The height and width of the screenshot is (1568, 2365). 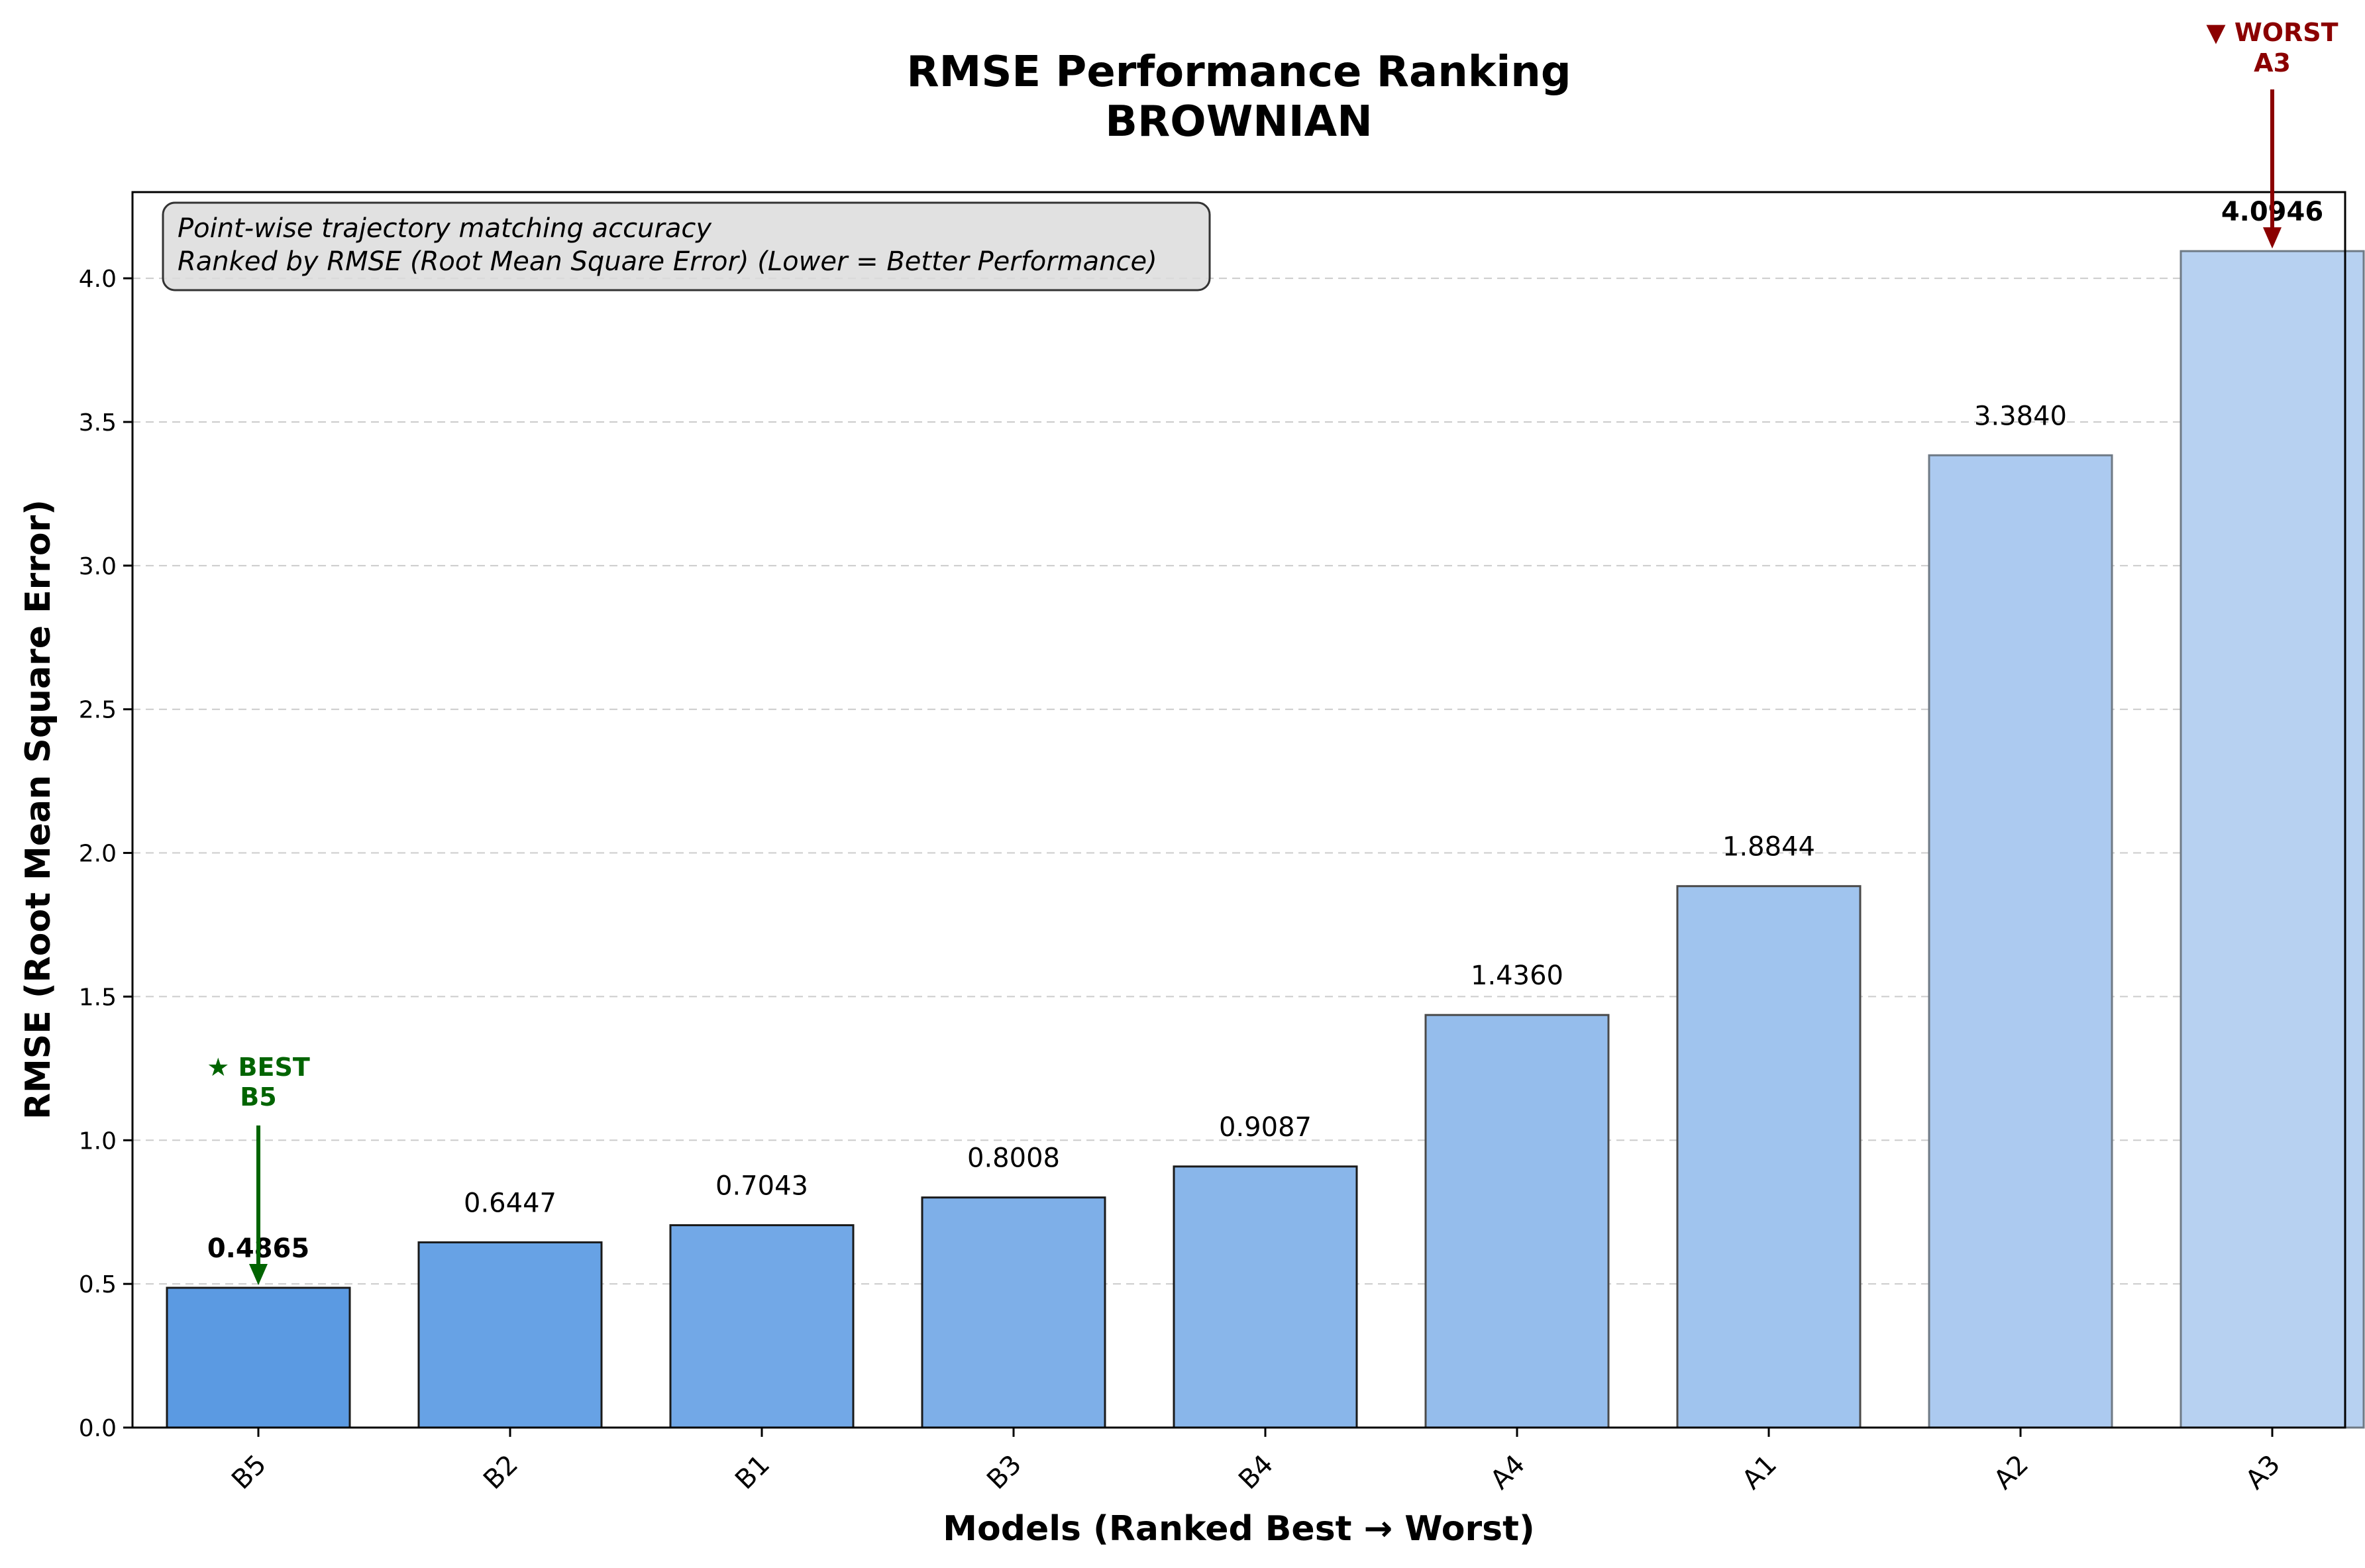 I want to click on worst-arrowhead-icon, so click(x=2272, y=238).